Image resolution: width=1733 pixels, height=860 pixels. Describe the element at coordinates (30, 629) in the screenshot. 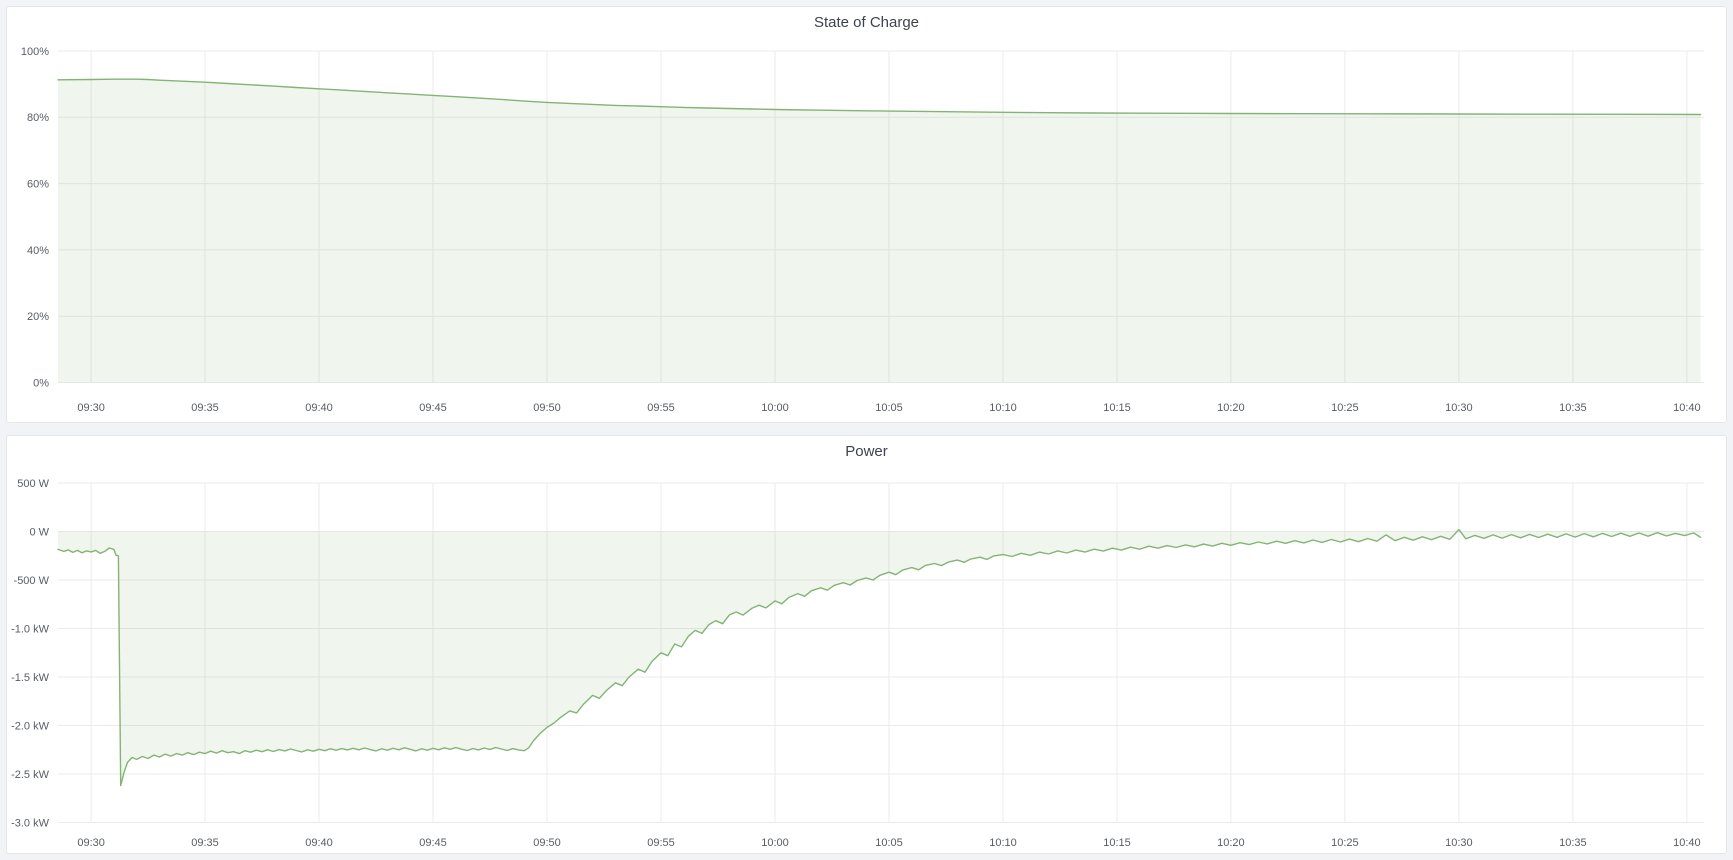

I see `y-tick-label: -1.0 kW` at that location.